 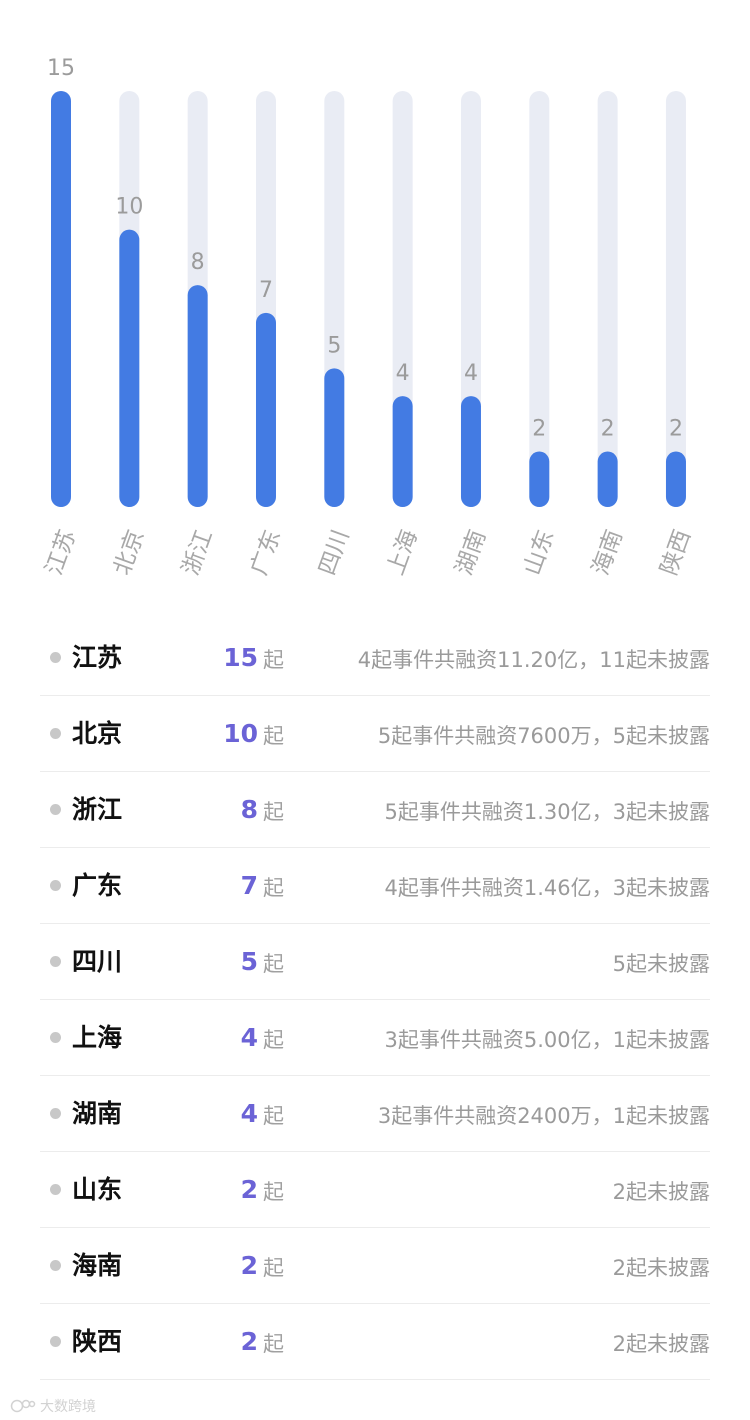 What do you see at coordinates (471, 553) in the screenshot?
I see `category-label: 湖南` at bounding box center [471, 553].